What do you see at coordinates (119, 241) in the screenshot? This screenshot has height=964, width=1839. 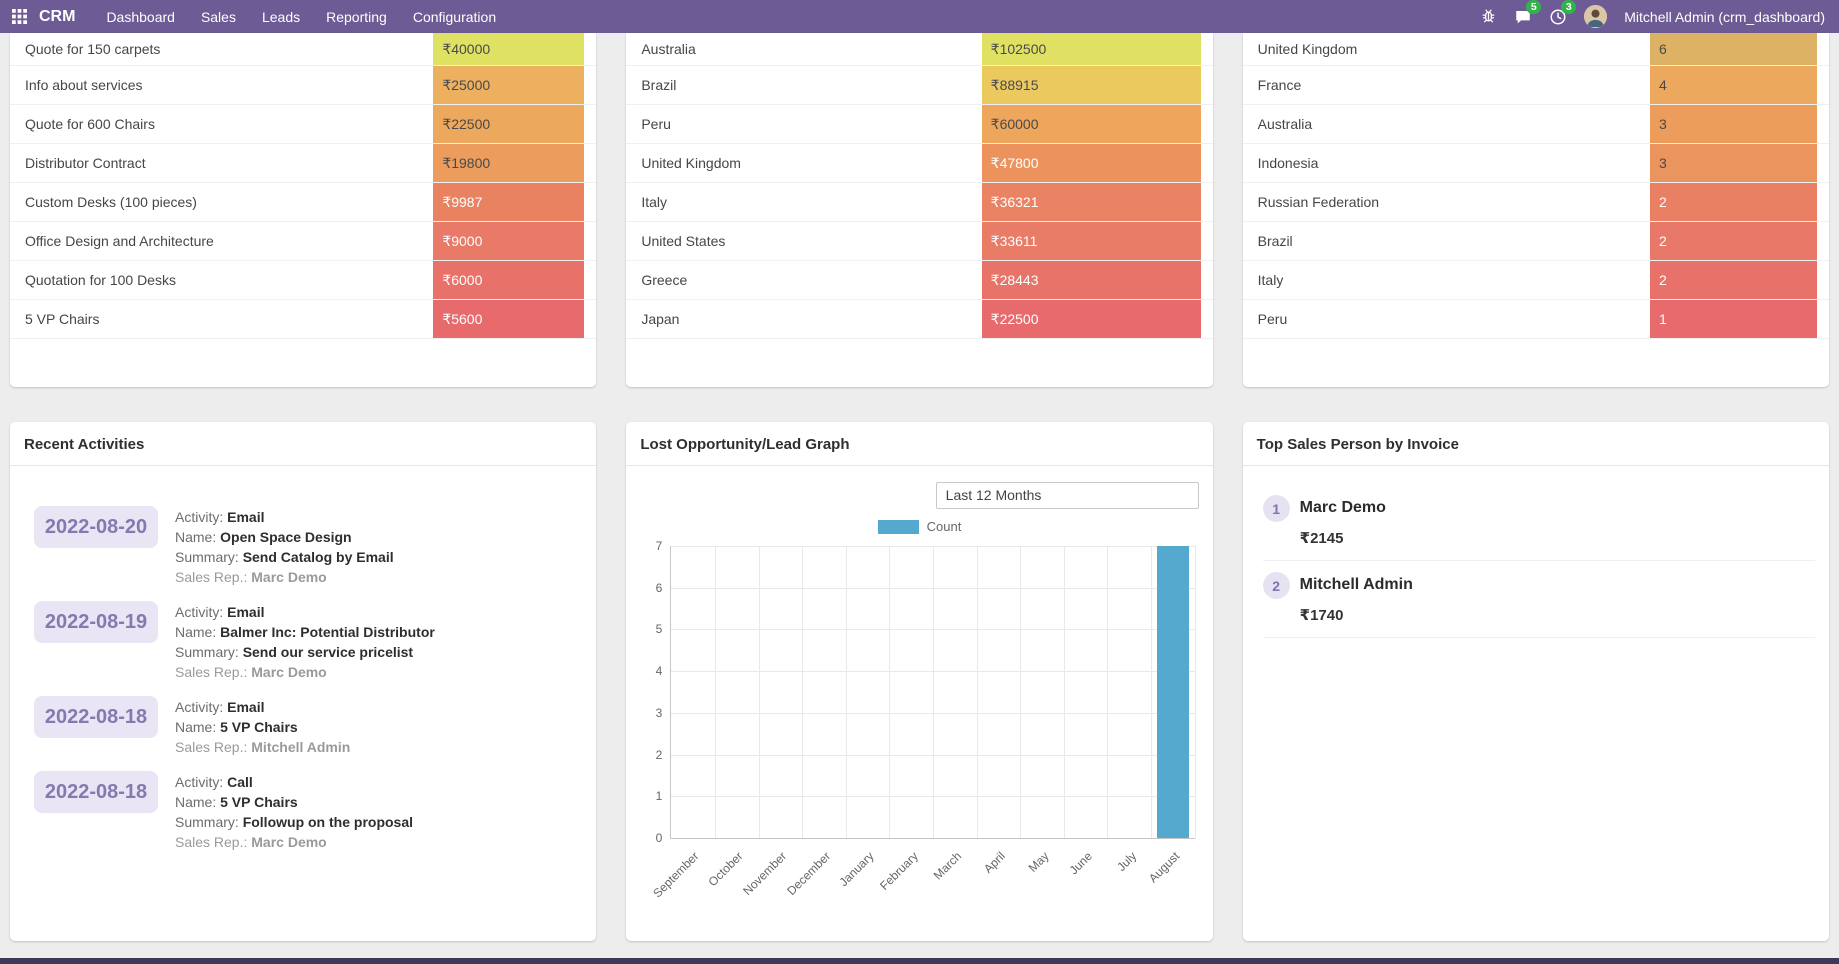 I see `row-label: Office Design and Architecture` at bounding box center [119, 241].